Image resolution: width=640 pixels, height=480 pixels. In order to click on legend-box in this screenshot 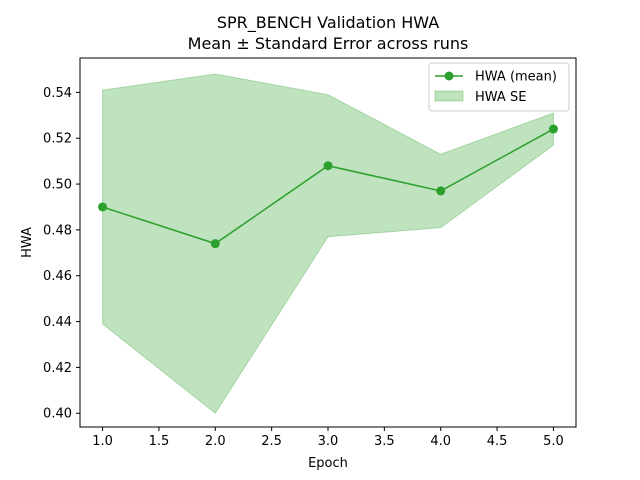, I will do `click(499, 87)`.